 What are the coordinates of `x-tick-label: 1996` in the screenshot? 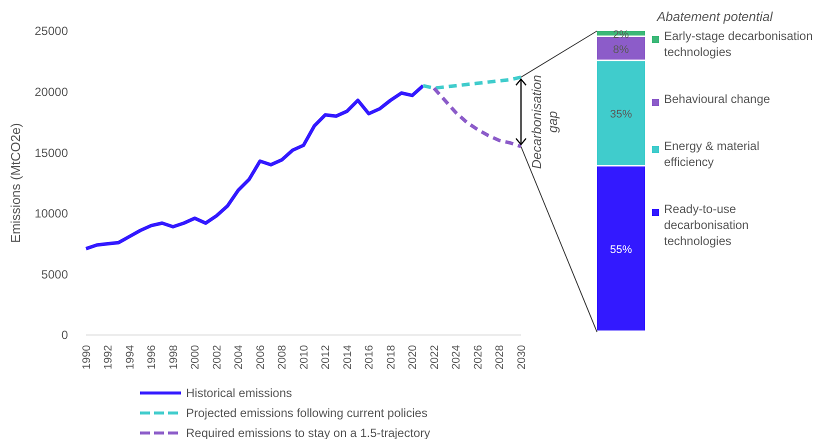 It's located at (152, 357).